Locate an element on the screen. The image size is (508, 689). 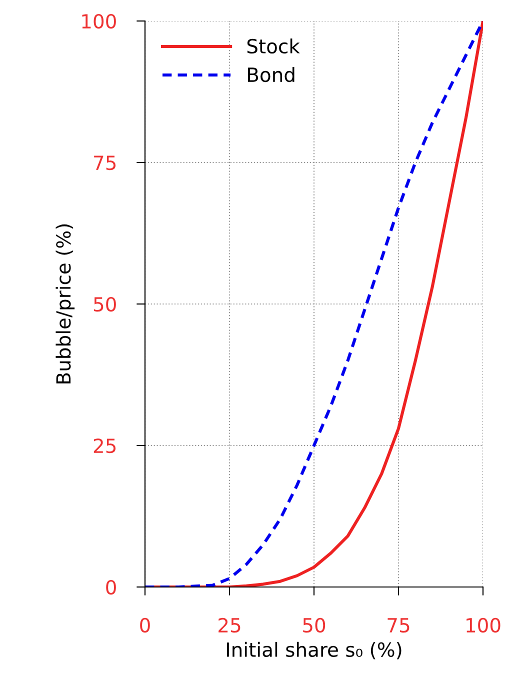
x-tick-label: 75 is located at coordinates (399, 625).